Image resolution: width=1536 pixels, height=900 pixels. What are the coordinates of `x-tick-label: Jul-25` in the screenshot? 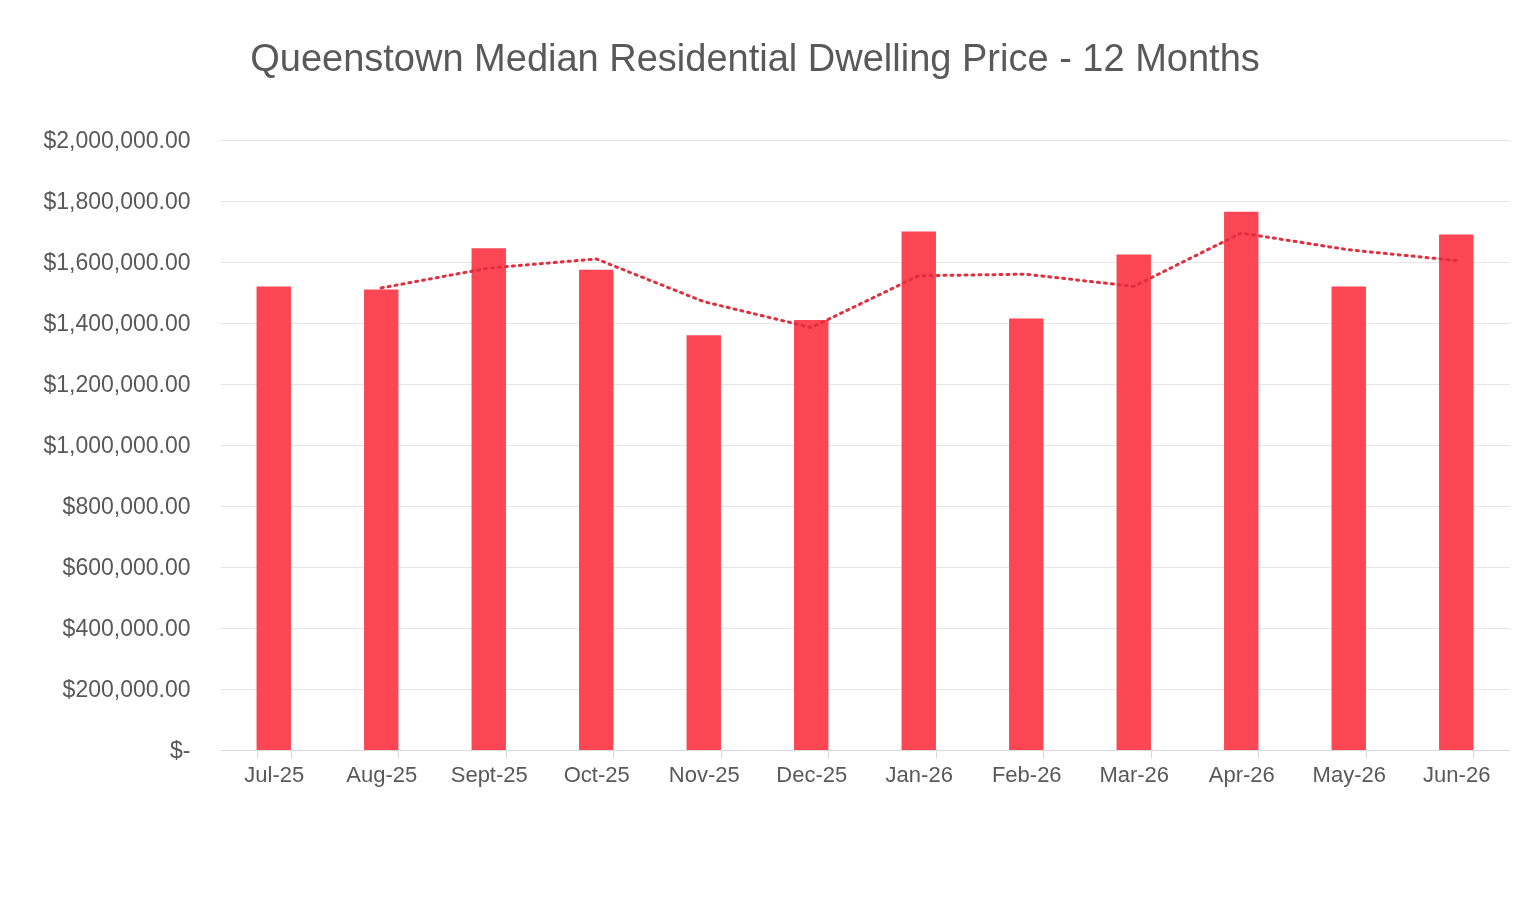 It's located at (274, 774).